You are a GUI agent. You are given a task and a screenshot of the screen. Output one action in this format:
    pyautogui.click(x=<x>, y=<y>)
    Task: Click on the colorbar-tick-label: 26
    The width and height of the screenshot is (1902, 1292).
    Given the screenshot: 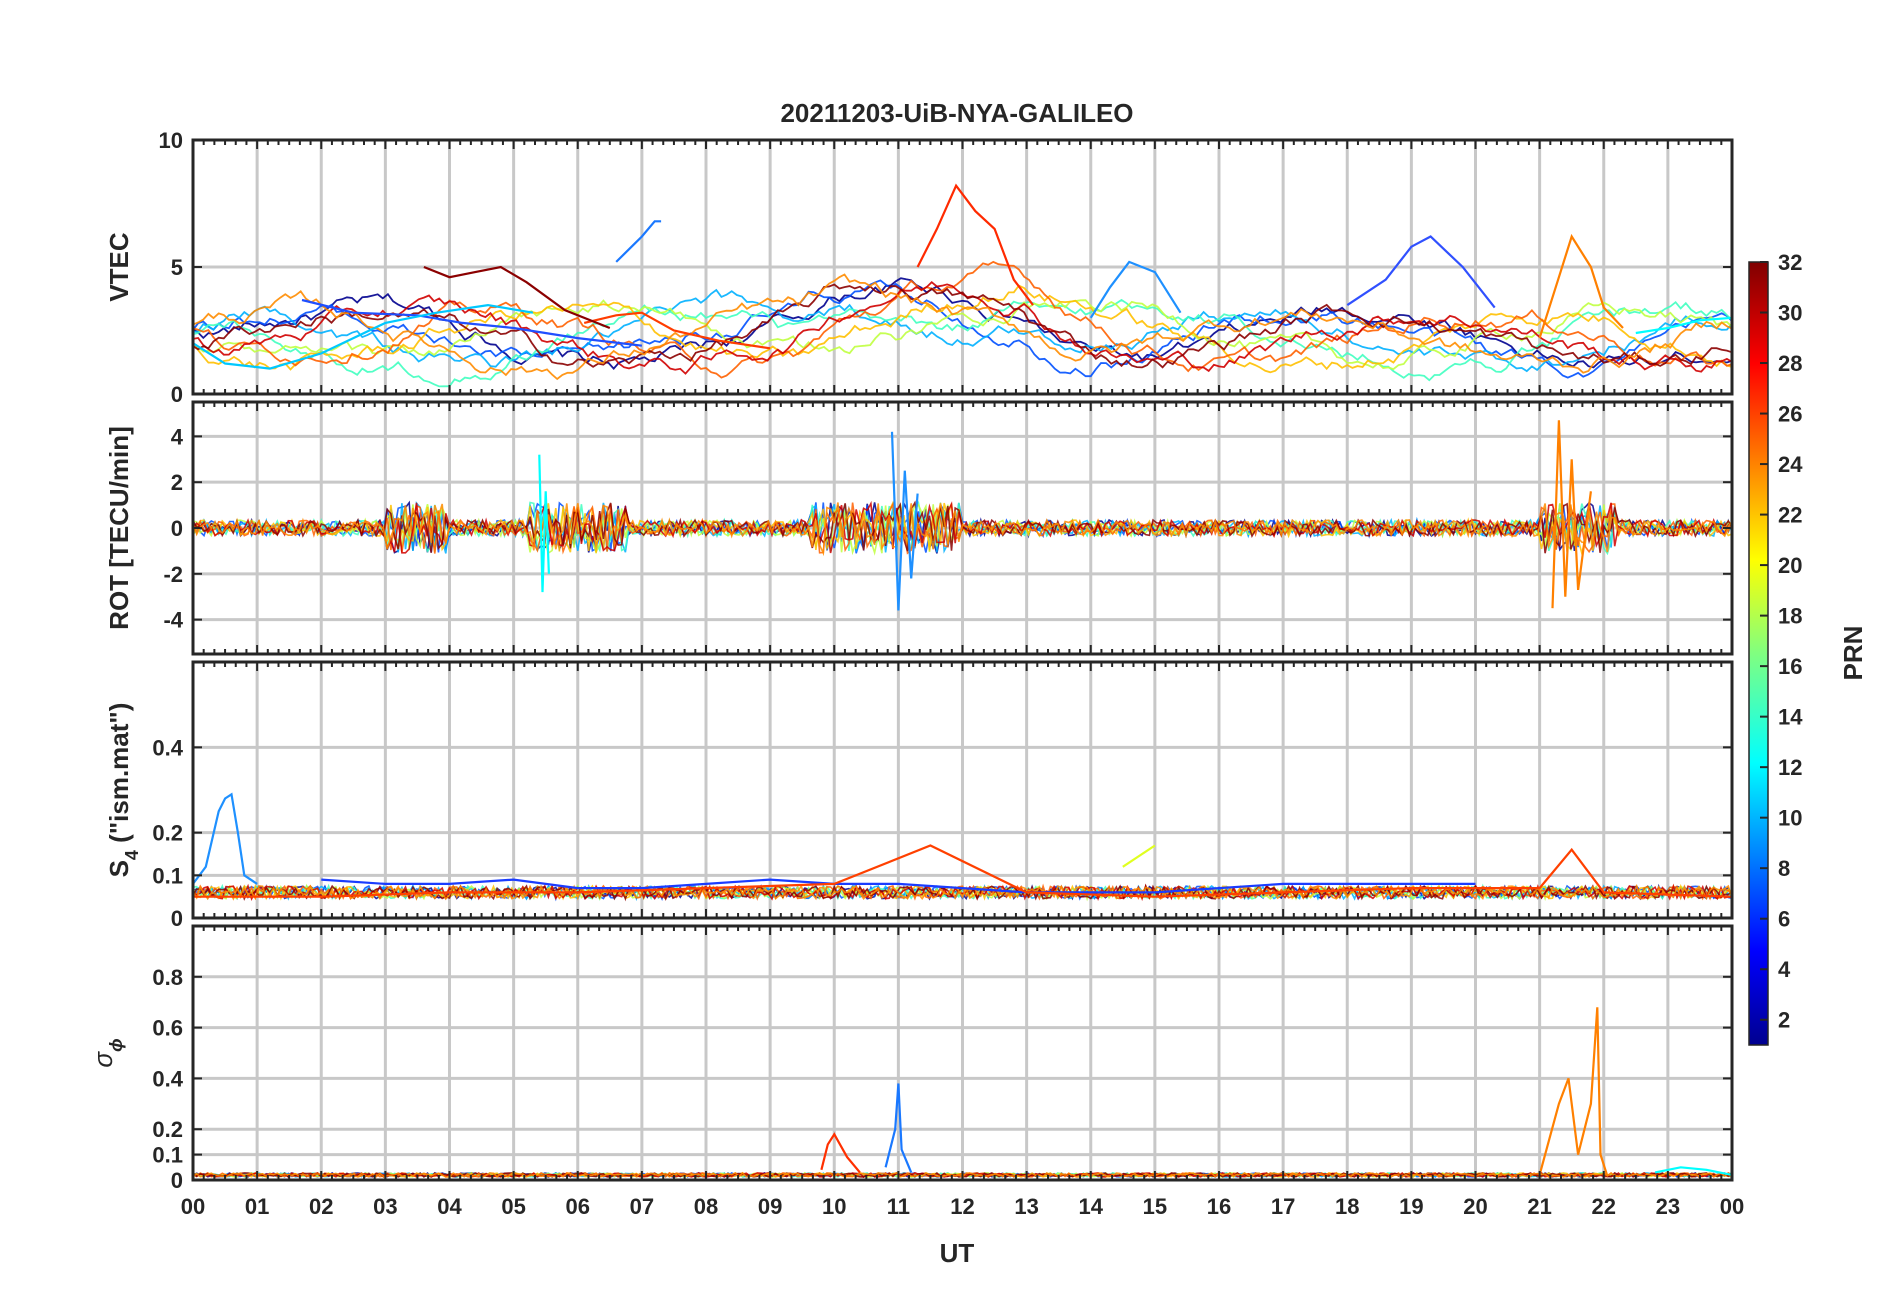 What is the action you would take?
    pyautogui.click(x=1790, y=414)
    